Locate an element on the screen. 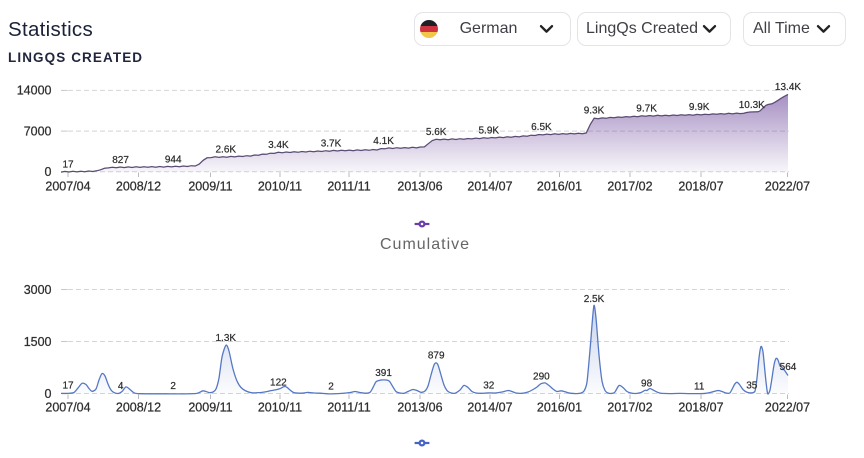 This screenshot has height=458, width=864. svg-text: 14000 is located at coordinates (34, 91).